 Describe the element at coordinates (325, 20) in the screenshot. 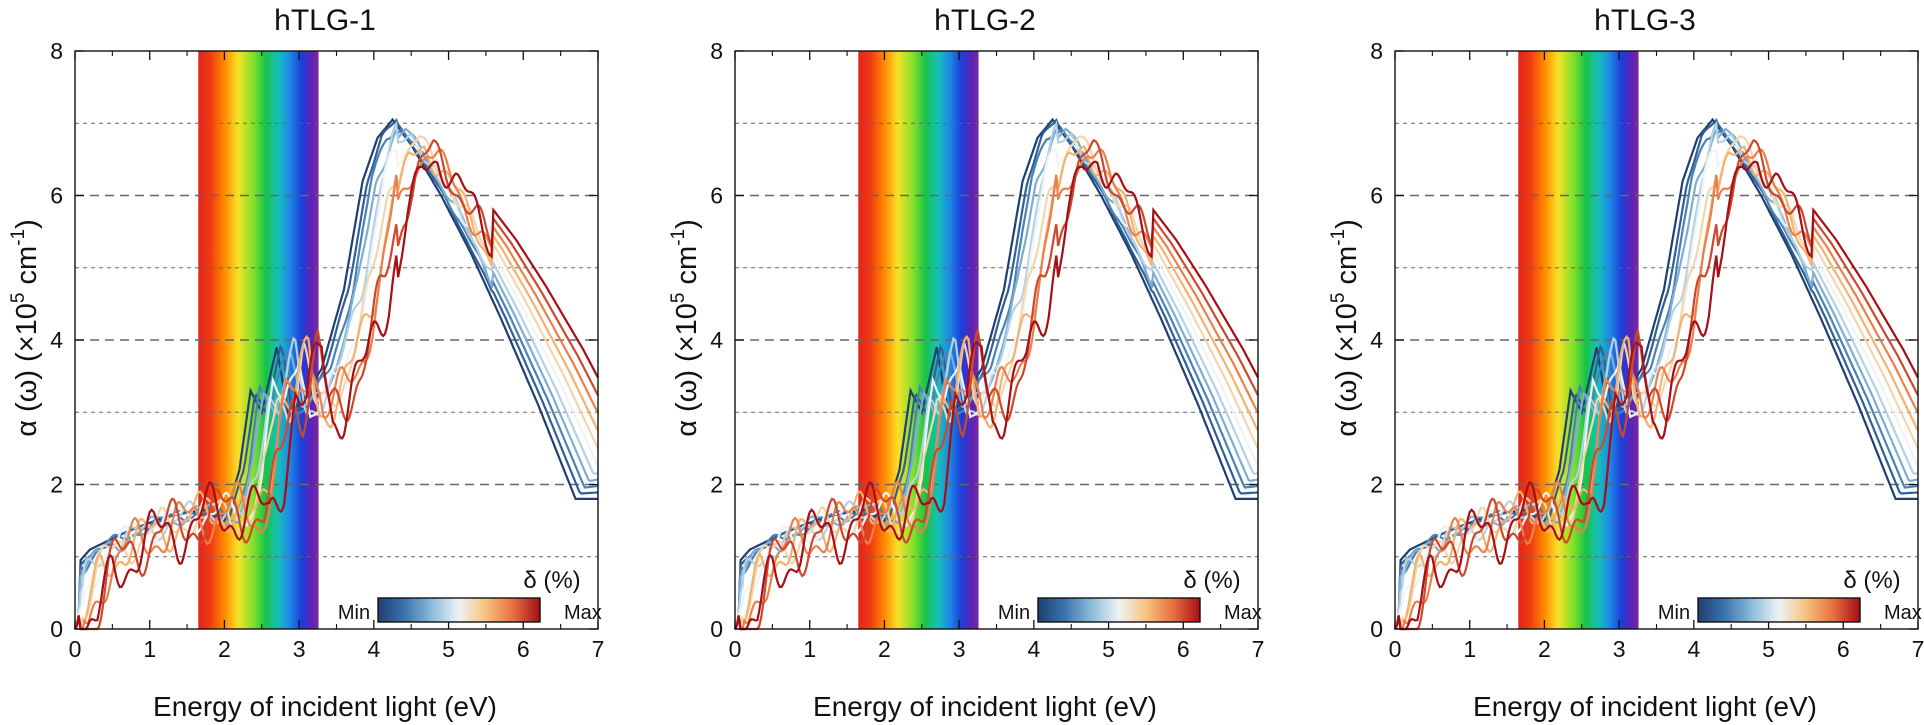

I see `chart-title: hTLG-1` at that location.